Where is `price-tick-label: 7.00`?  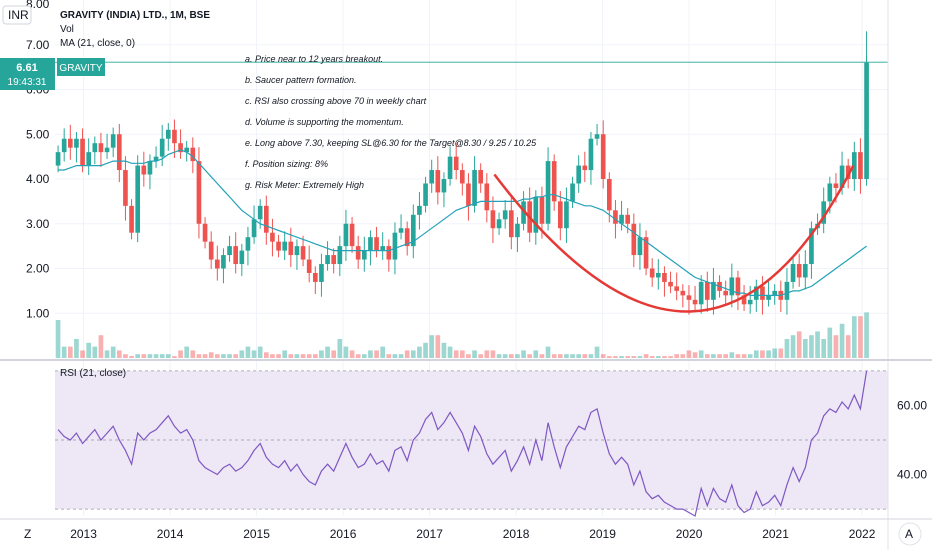
price-tick-label: 7.00 is located at coordinates (38, 45).